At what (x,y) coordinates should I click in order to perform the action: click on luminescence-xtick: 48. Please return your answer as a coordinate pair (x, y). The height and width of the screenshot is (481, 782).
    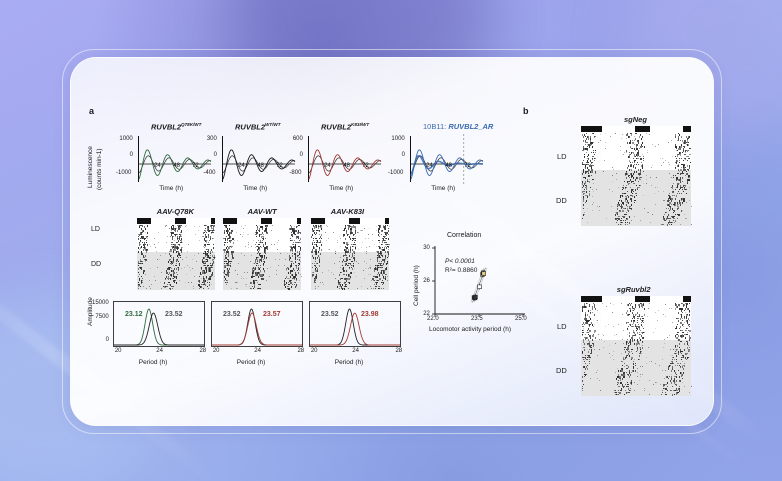
    Looking at the image, I should click on (347, 166).